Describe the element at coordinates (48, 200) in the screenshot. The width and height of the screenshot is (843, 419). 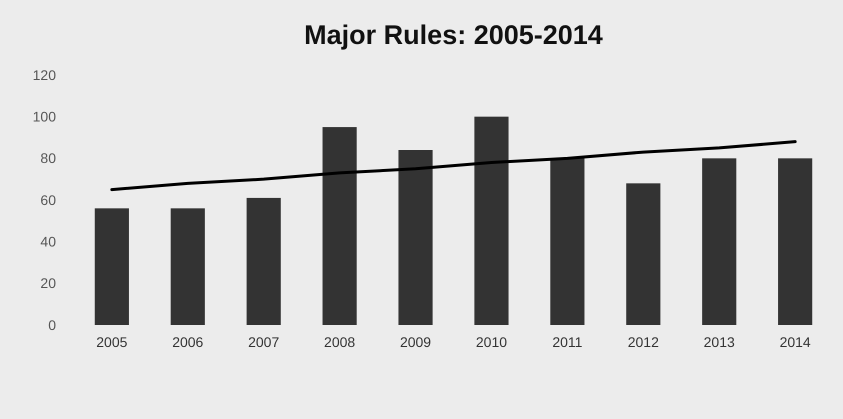
I see `y-tick-label: 60` at that location.